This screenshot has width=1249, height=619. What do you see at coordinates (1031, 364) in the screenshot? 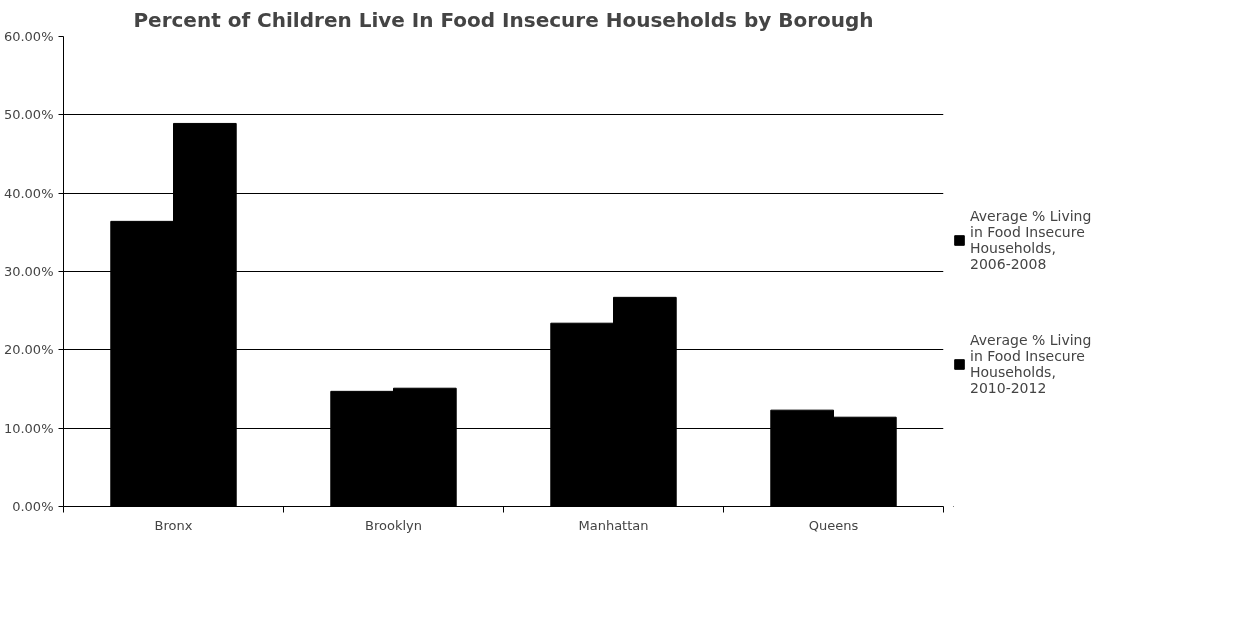
I see `legend-label: Average % Living in Food Insecure Households, 2010-2012` at bounding box center [1031, 364].